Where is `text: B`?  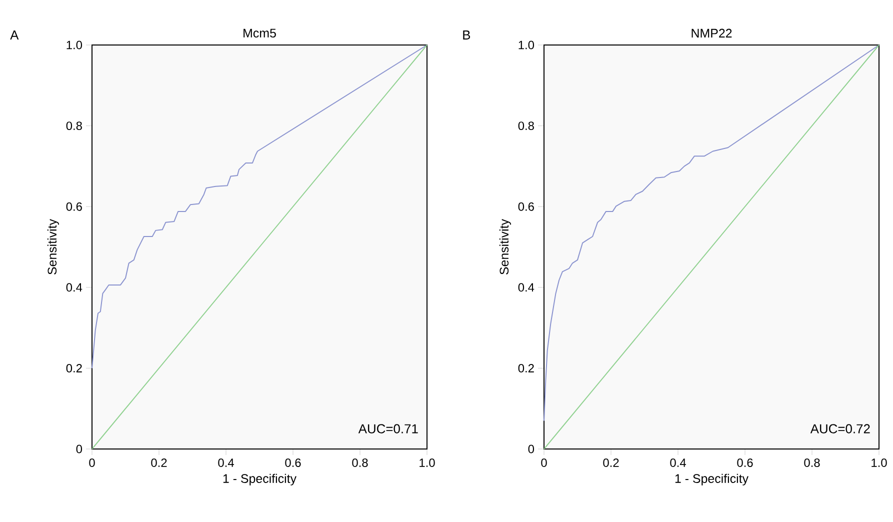 text: B is located at coordinates (466, 35).